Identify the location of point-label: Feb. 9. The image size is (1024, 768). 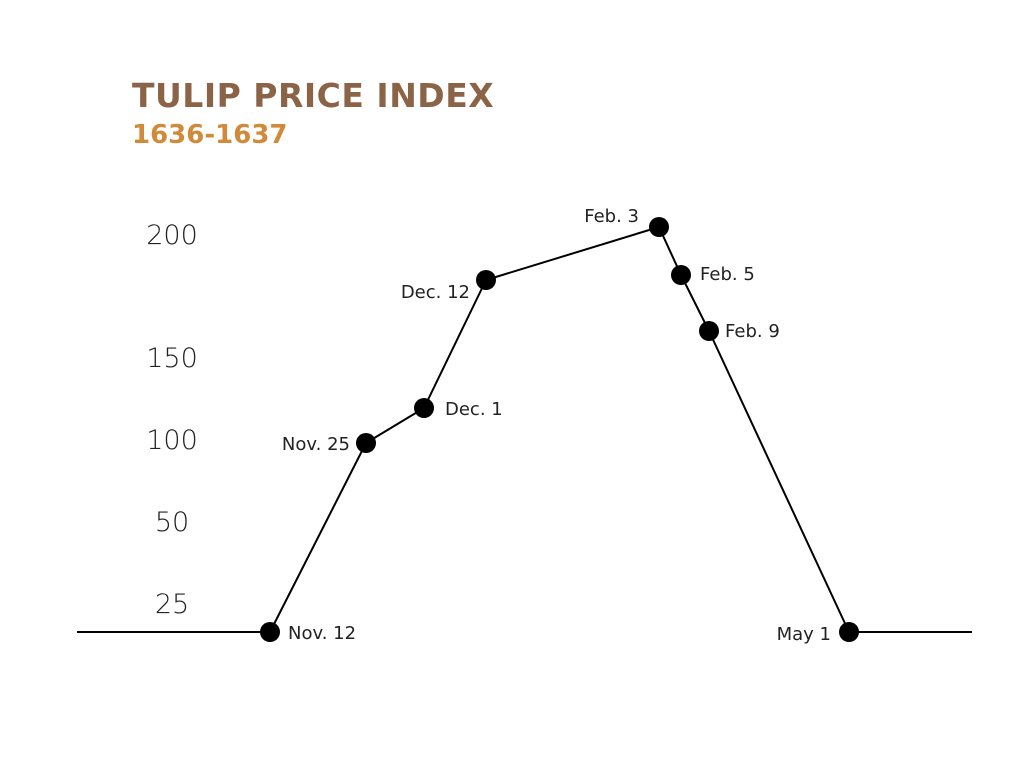
(752, 331).